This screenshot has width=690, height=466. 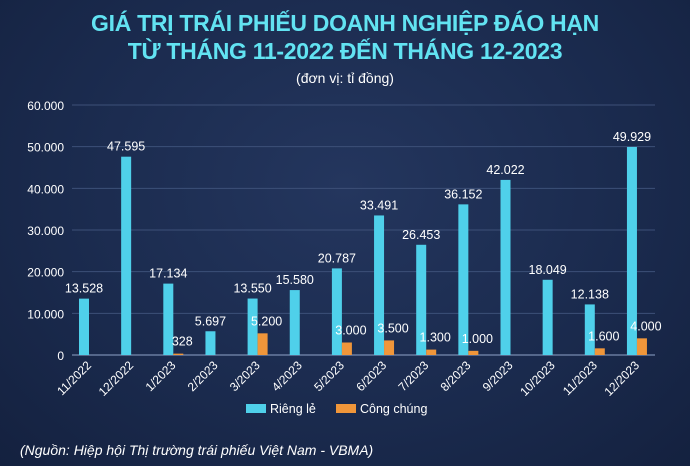 I want to click on x-tick-label: 8/2023, so click(x=456, y=376).